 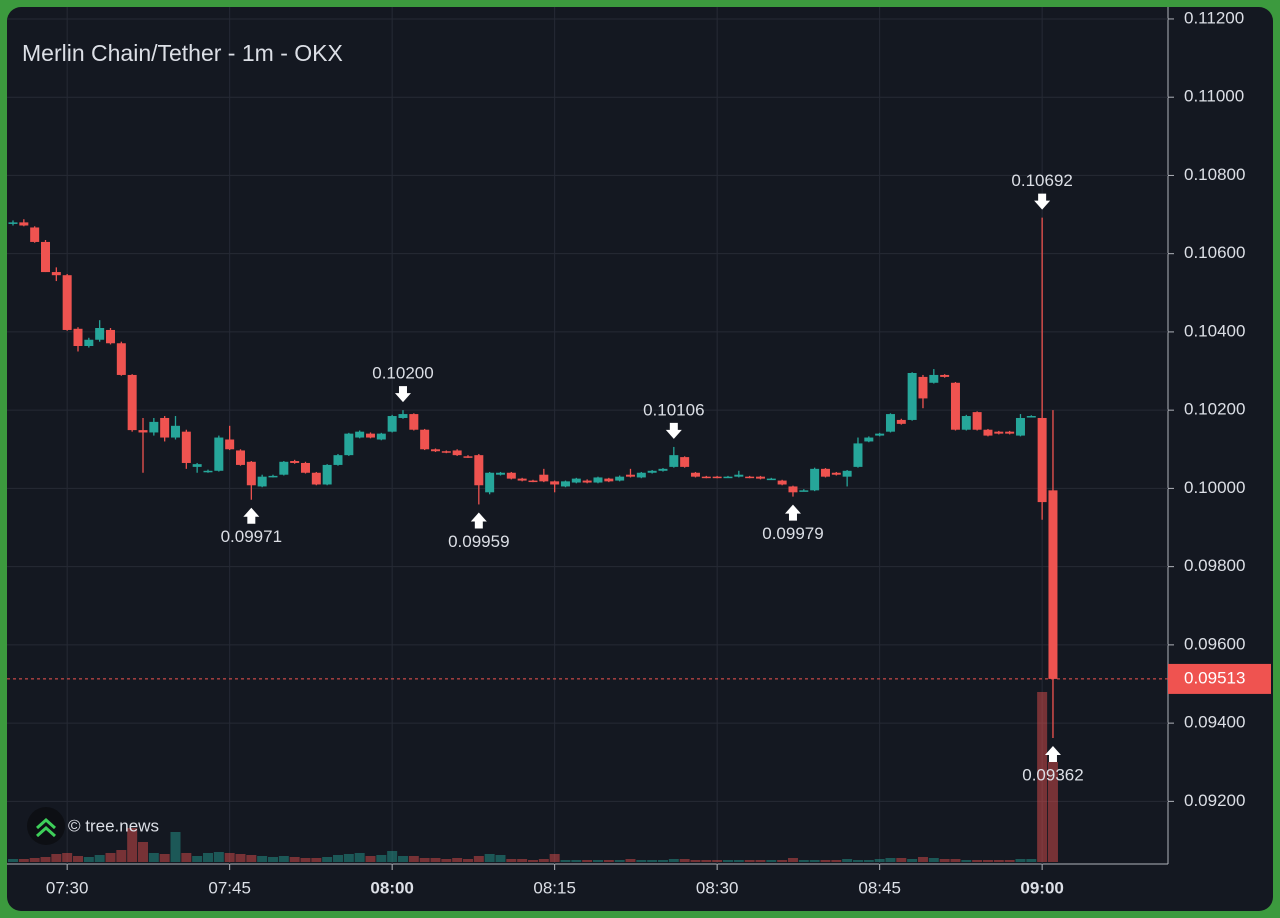 I want to click on x-tick-label: 08:00, so click(x=391, y=887).